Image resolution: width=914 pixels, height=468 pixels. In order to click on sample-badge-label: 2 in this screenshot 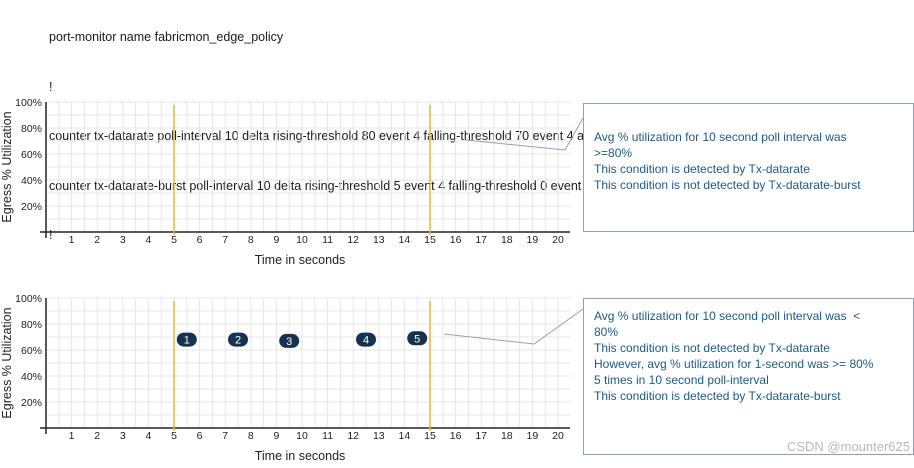, I will do `click(238, 341)`.